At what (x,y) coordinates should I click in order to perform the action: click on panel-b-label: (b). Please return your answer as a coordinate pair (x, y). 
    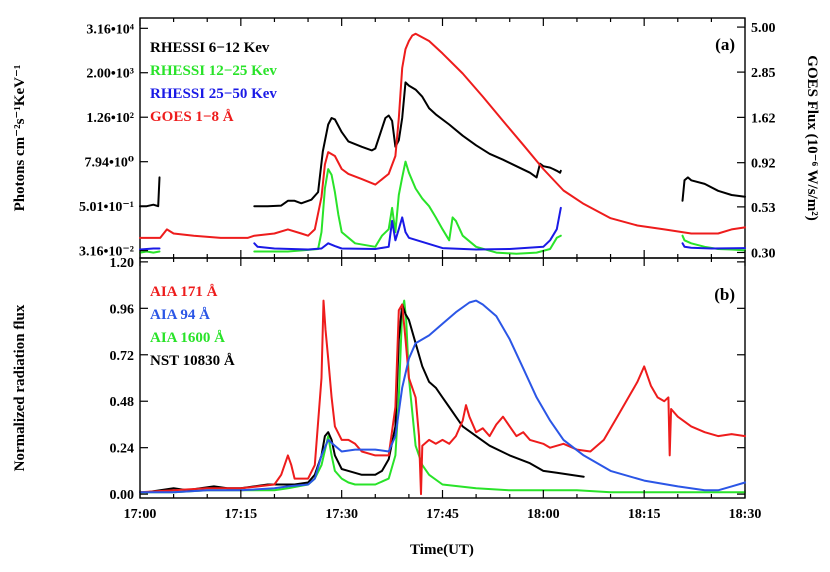
    Looking at the image, I should click on (724, 294).